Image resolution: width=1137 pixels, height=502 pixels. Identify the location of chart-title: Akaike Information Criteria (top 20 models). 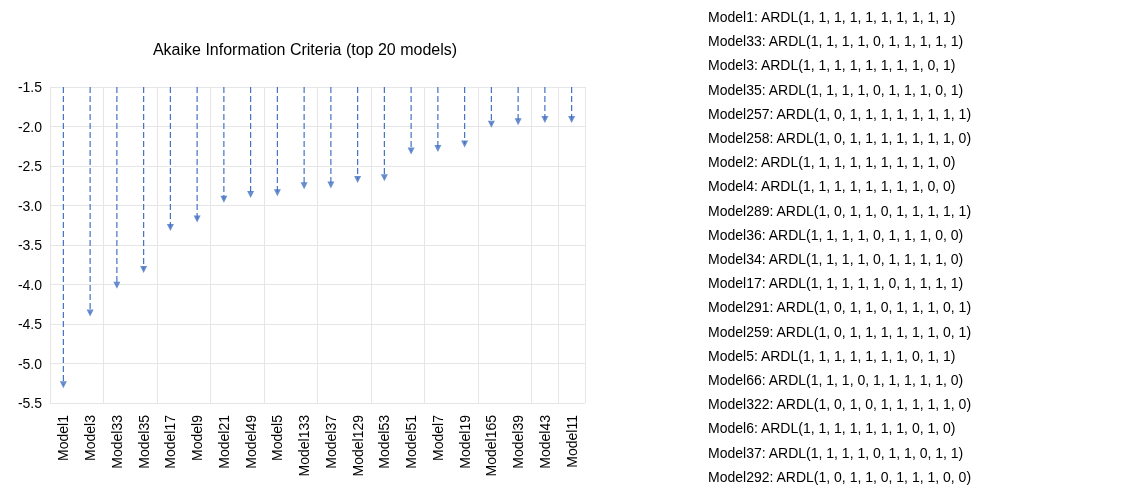
(305, 49).